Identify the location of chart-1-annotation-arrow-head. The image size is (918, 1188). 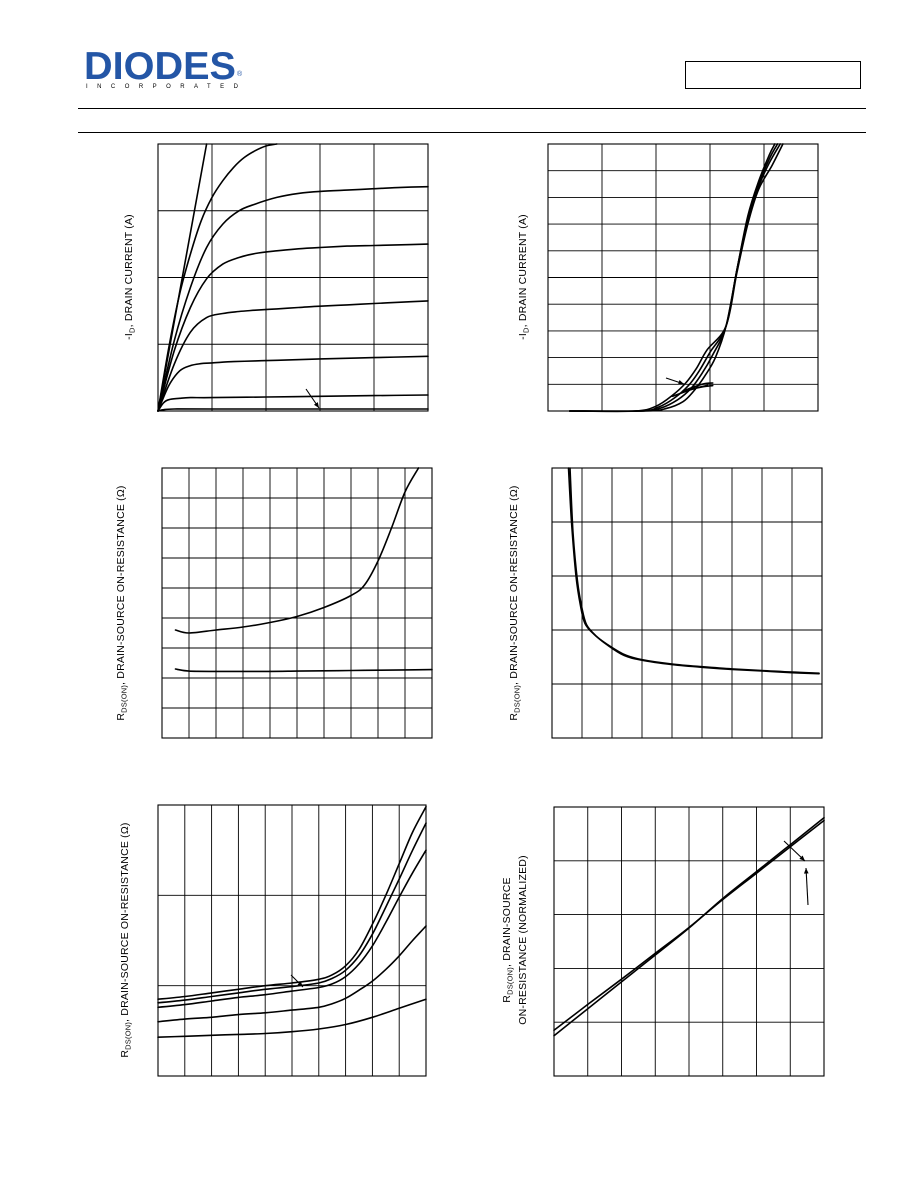
(316, 405).